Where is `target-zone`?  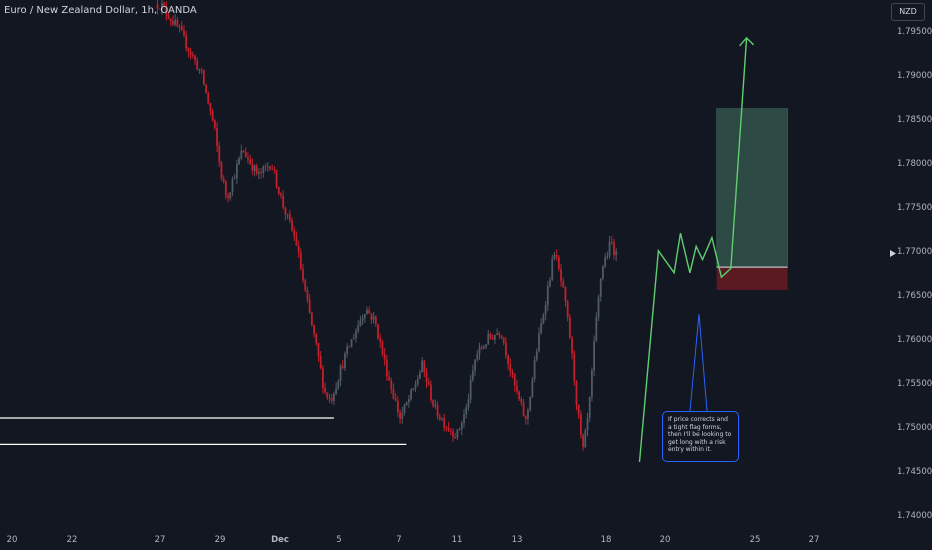
target-zone is located at coordinates (752, 188).